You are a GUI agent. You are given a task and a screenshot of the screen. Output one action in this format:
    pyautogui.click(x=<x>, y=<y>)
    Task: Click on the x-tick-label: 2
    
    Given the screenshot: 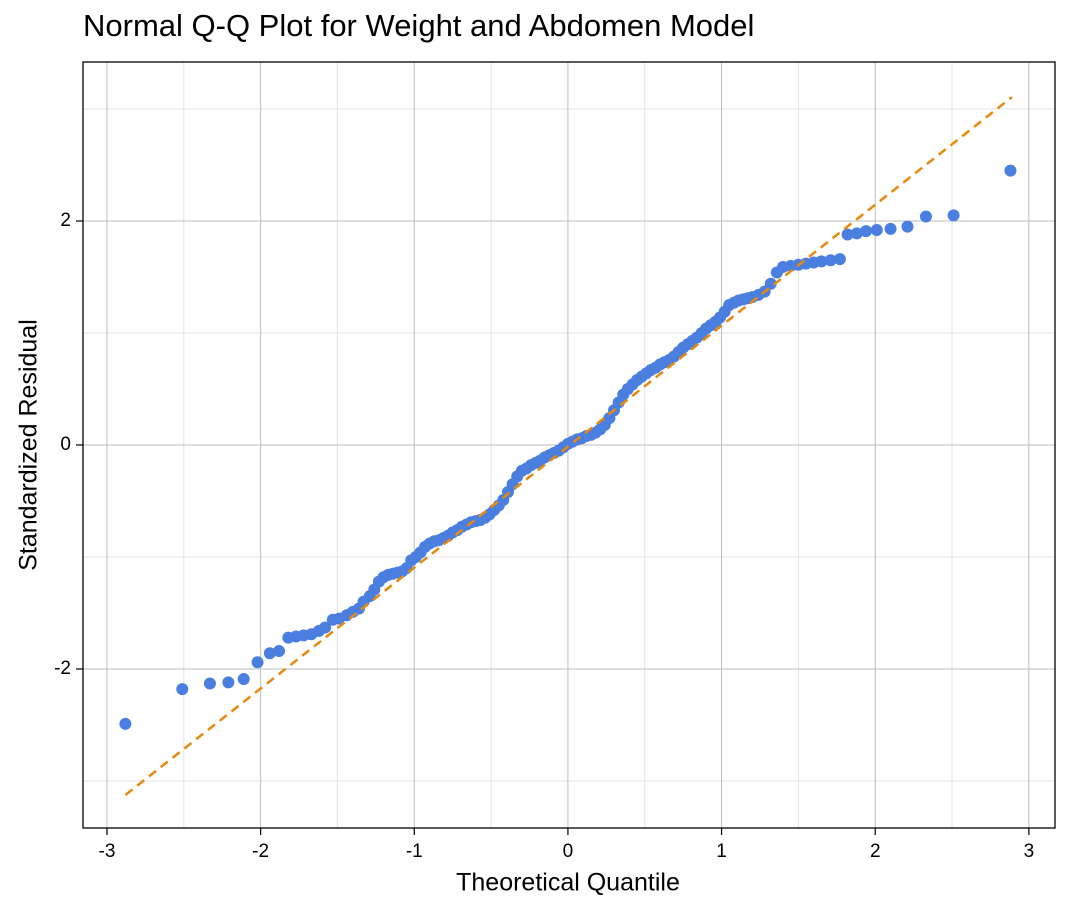 What is the action you would take?
    pyautogui.click(x=875, y=851)
    